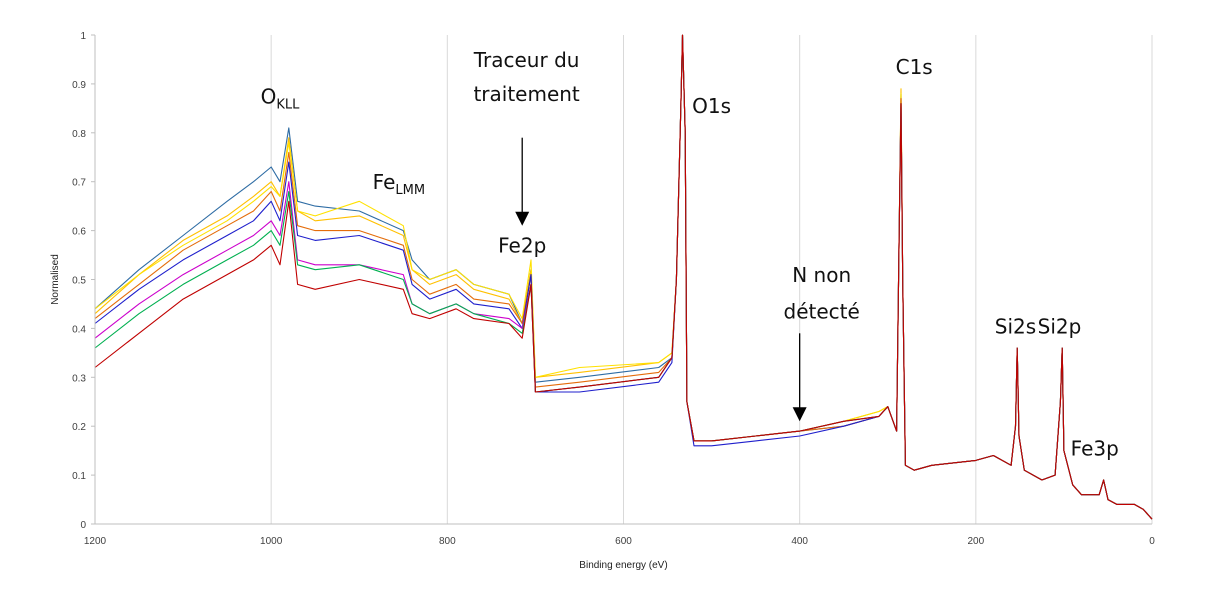 The height and width of the screenshot is (600, 1208). What do you see at coordinates (623, 565) in the screenshot?
I see `x-axis-title: Binding energy (eV)` at bounding box center [623, 565].